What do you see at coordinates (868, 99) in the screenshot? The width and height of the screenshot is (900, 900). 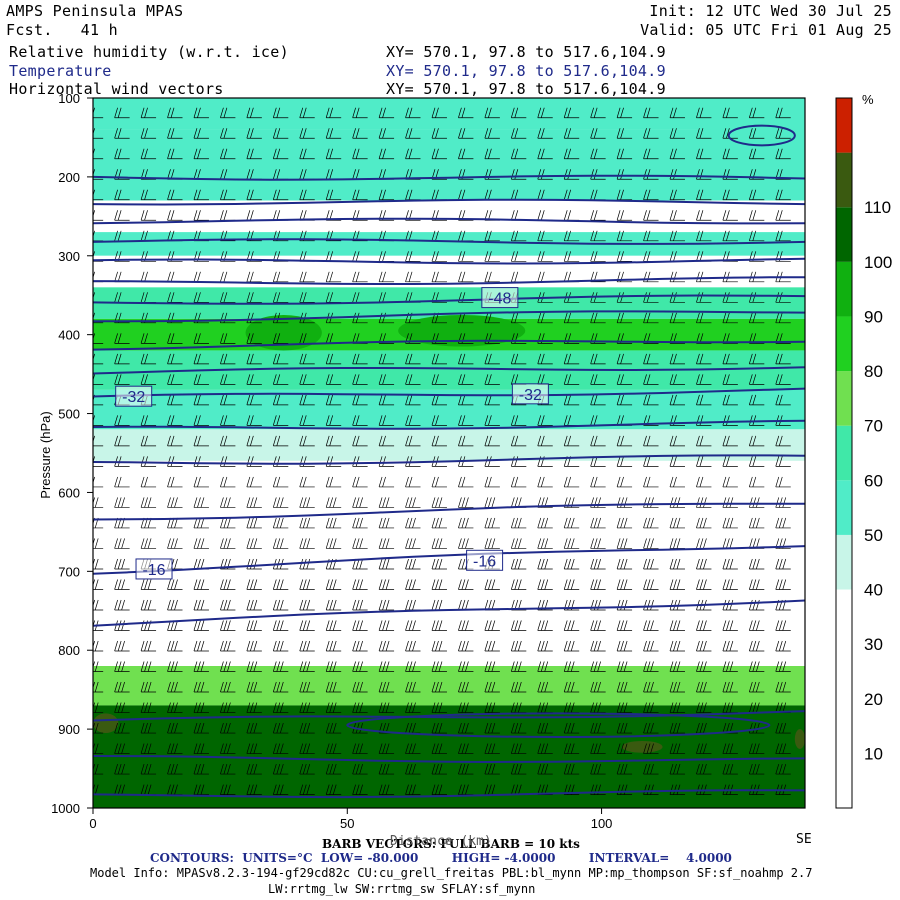 I see `colorbar-unit: %` at bounding box center [868, 99].